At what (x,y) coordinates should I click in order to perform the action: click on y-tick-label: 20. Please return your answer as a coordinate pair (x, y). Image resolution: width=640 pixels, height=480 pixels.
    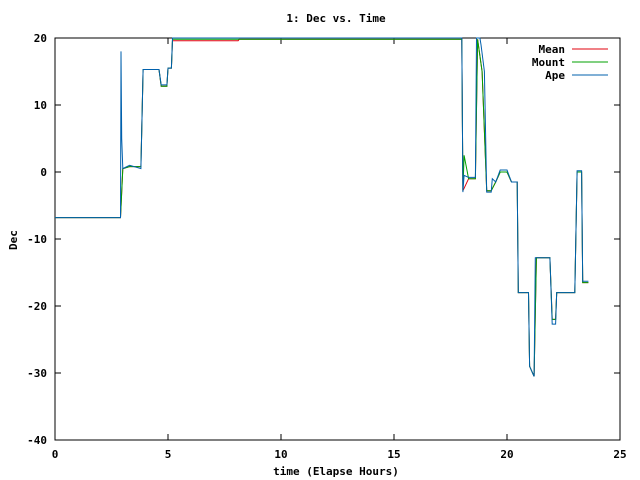
    Looking at the image, I should click on (40, 38).